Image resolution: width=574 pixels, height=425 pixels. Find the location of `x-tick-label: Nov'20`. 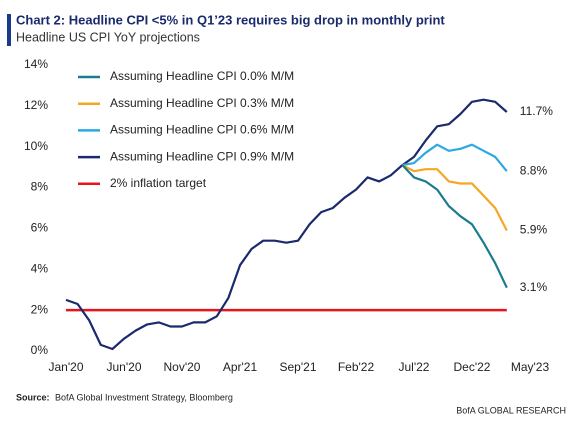

x-tick-label: Nov'20 is located at coordinates (182, 367).